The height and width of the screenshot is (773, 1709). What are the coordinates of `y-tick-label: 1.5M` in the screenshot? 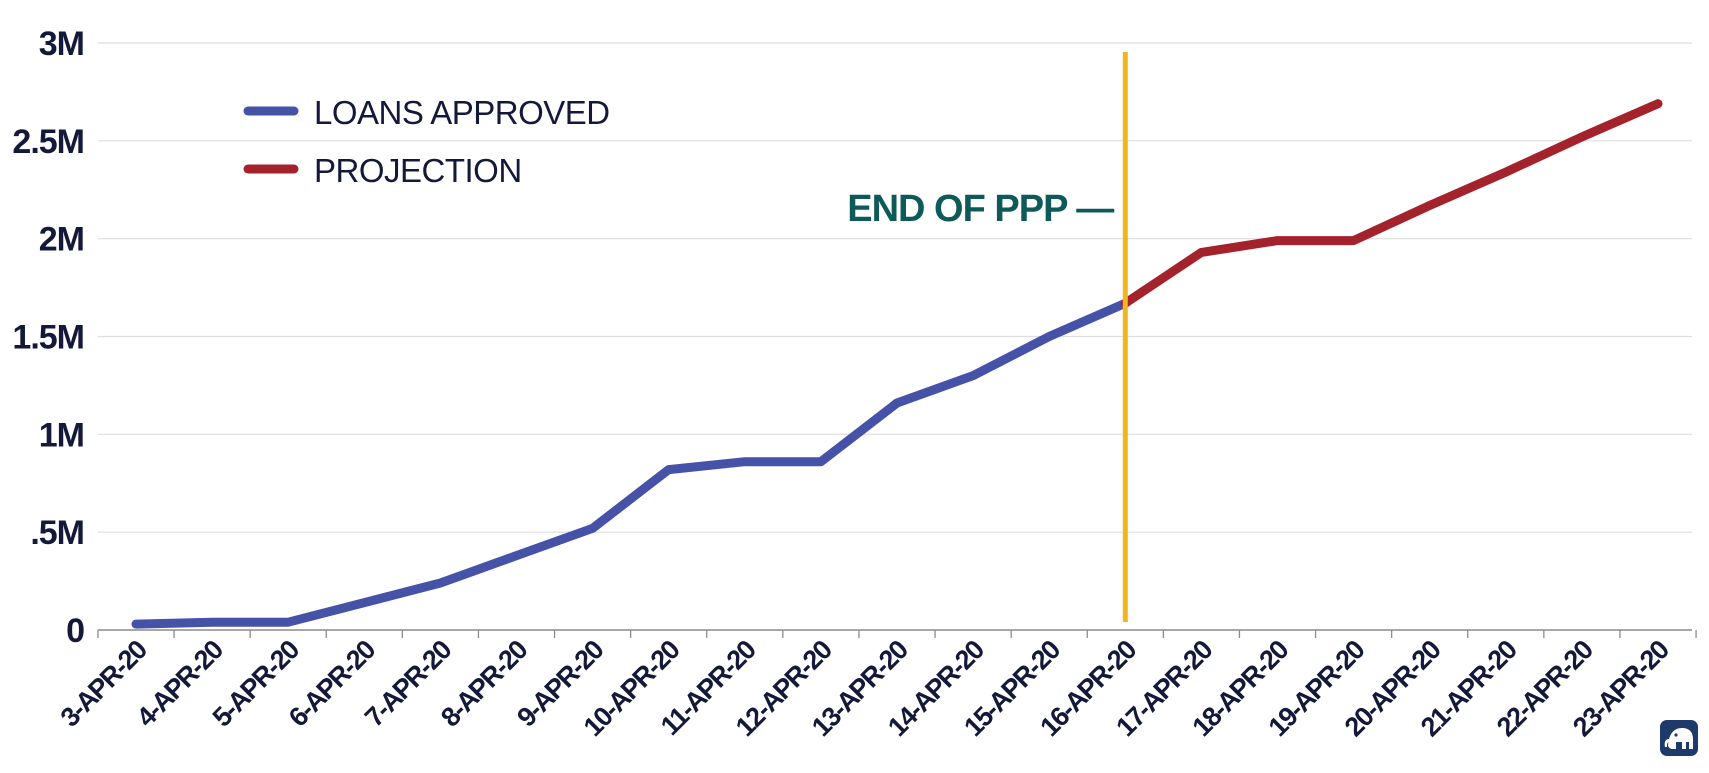 It's located at (48, 338).